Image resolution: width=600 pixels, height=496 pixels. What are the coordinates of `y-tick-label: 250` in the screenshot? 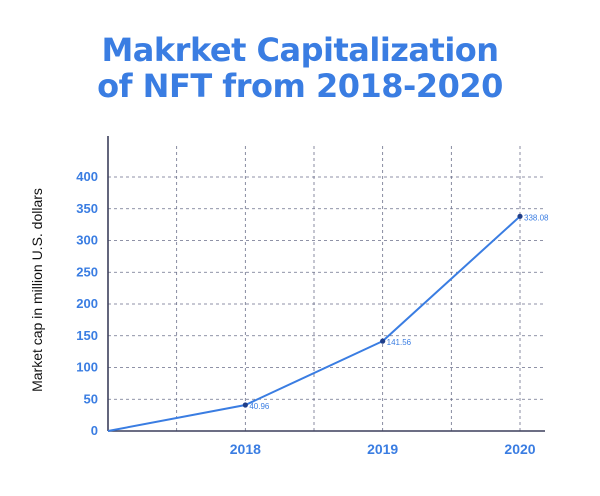 It's located at (87, 271).